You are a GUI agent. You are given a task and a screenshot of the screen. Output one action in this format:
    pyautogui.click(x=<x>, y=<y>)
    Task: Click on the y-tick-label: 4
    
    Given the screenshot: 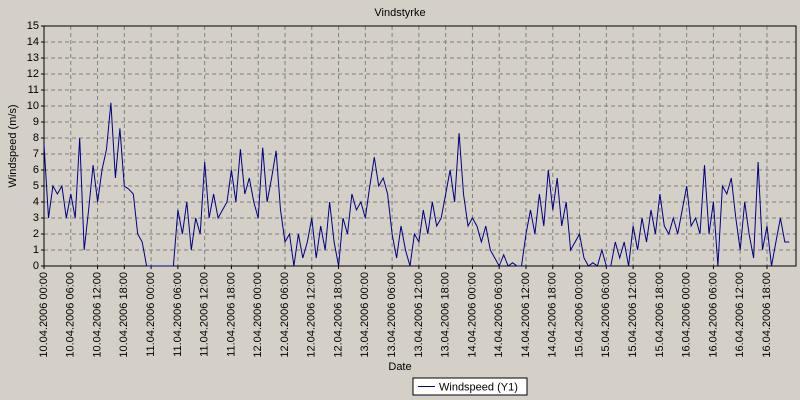 What is the action you would take?
    pyautogui.click(x=36, y=202)
    